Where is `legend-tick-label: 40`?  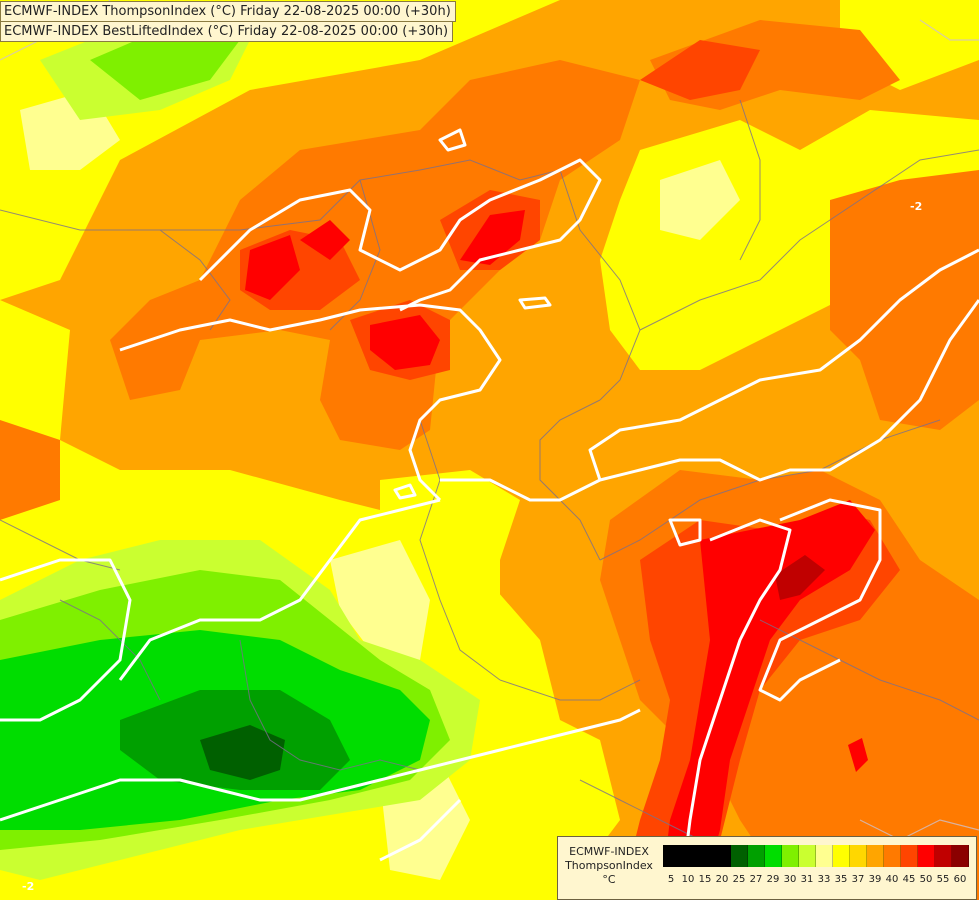
legend-tick-label: 40 is located at coordinates (892, 879).